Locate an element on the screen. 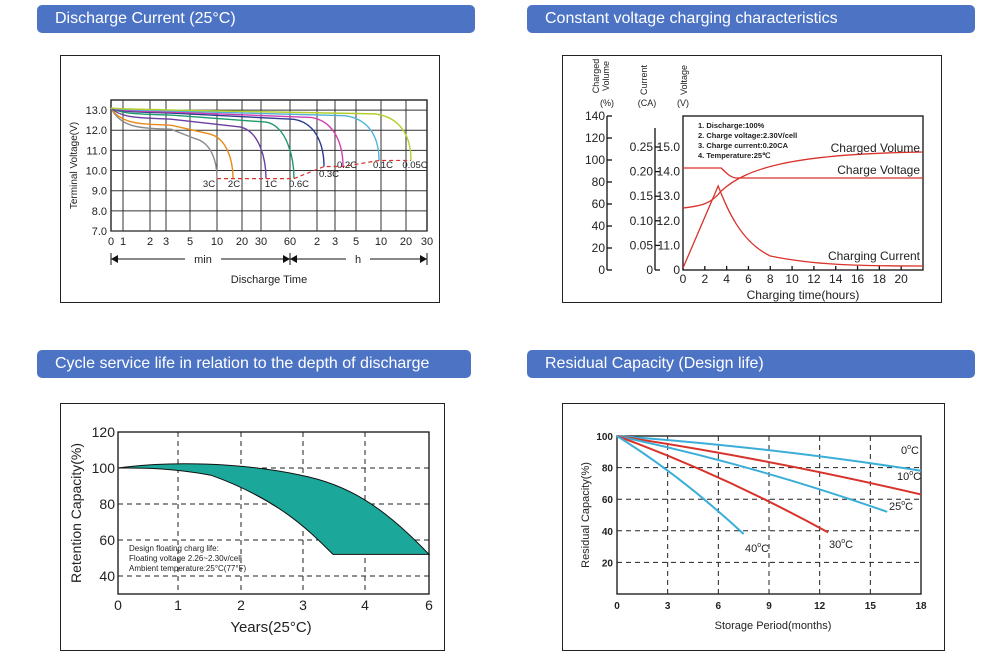 The image size is (1000, 658). axis3-title: Voltage is located at coordinates (684, 80).